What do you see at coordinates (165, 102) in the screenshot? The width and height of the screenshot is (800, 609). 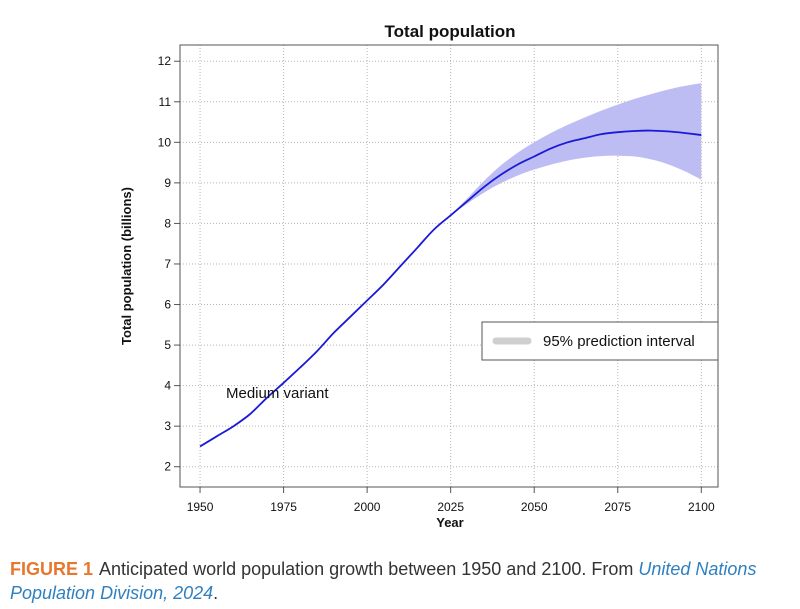 I see `y-tick-label: 11` at bounding box center [165, 102].